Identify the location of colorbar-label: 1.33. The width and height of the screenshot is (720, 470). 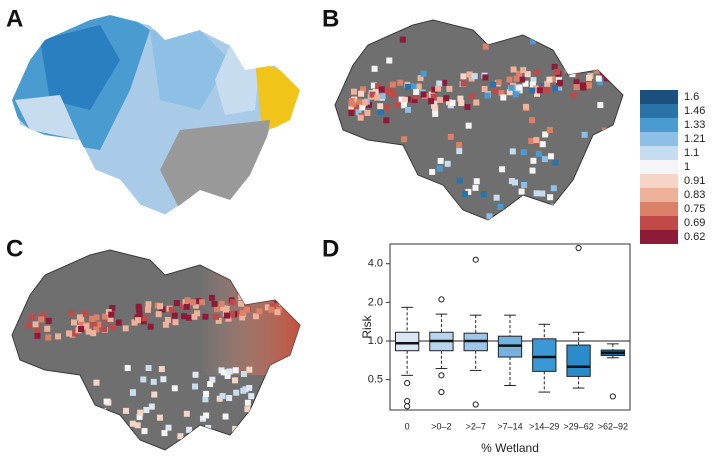
(694, 125).